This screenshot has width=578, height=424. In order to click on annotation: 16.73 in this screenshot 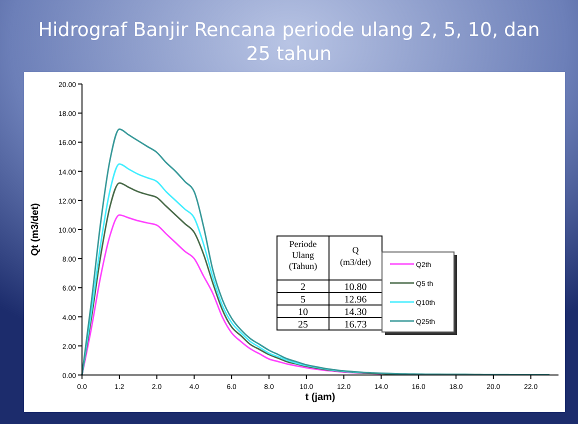, I will do `click(355, 325)`.